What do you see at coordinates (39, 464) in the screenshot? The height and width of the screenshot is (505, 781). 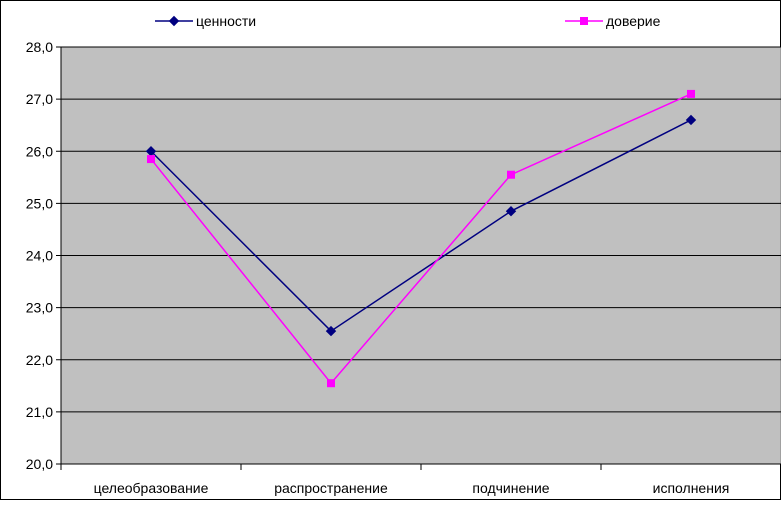 I see `y-tick-label: 20,0` at bounding box center [39, 464].